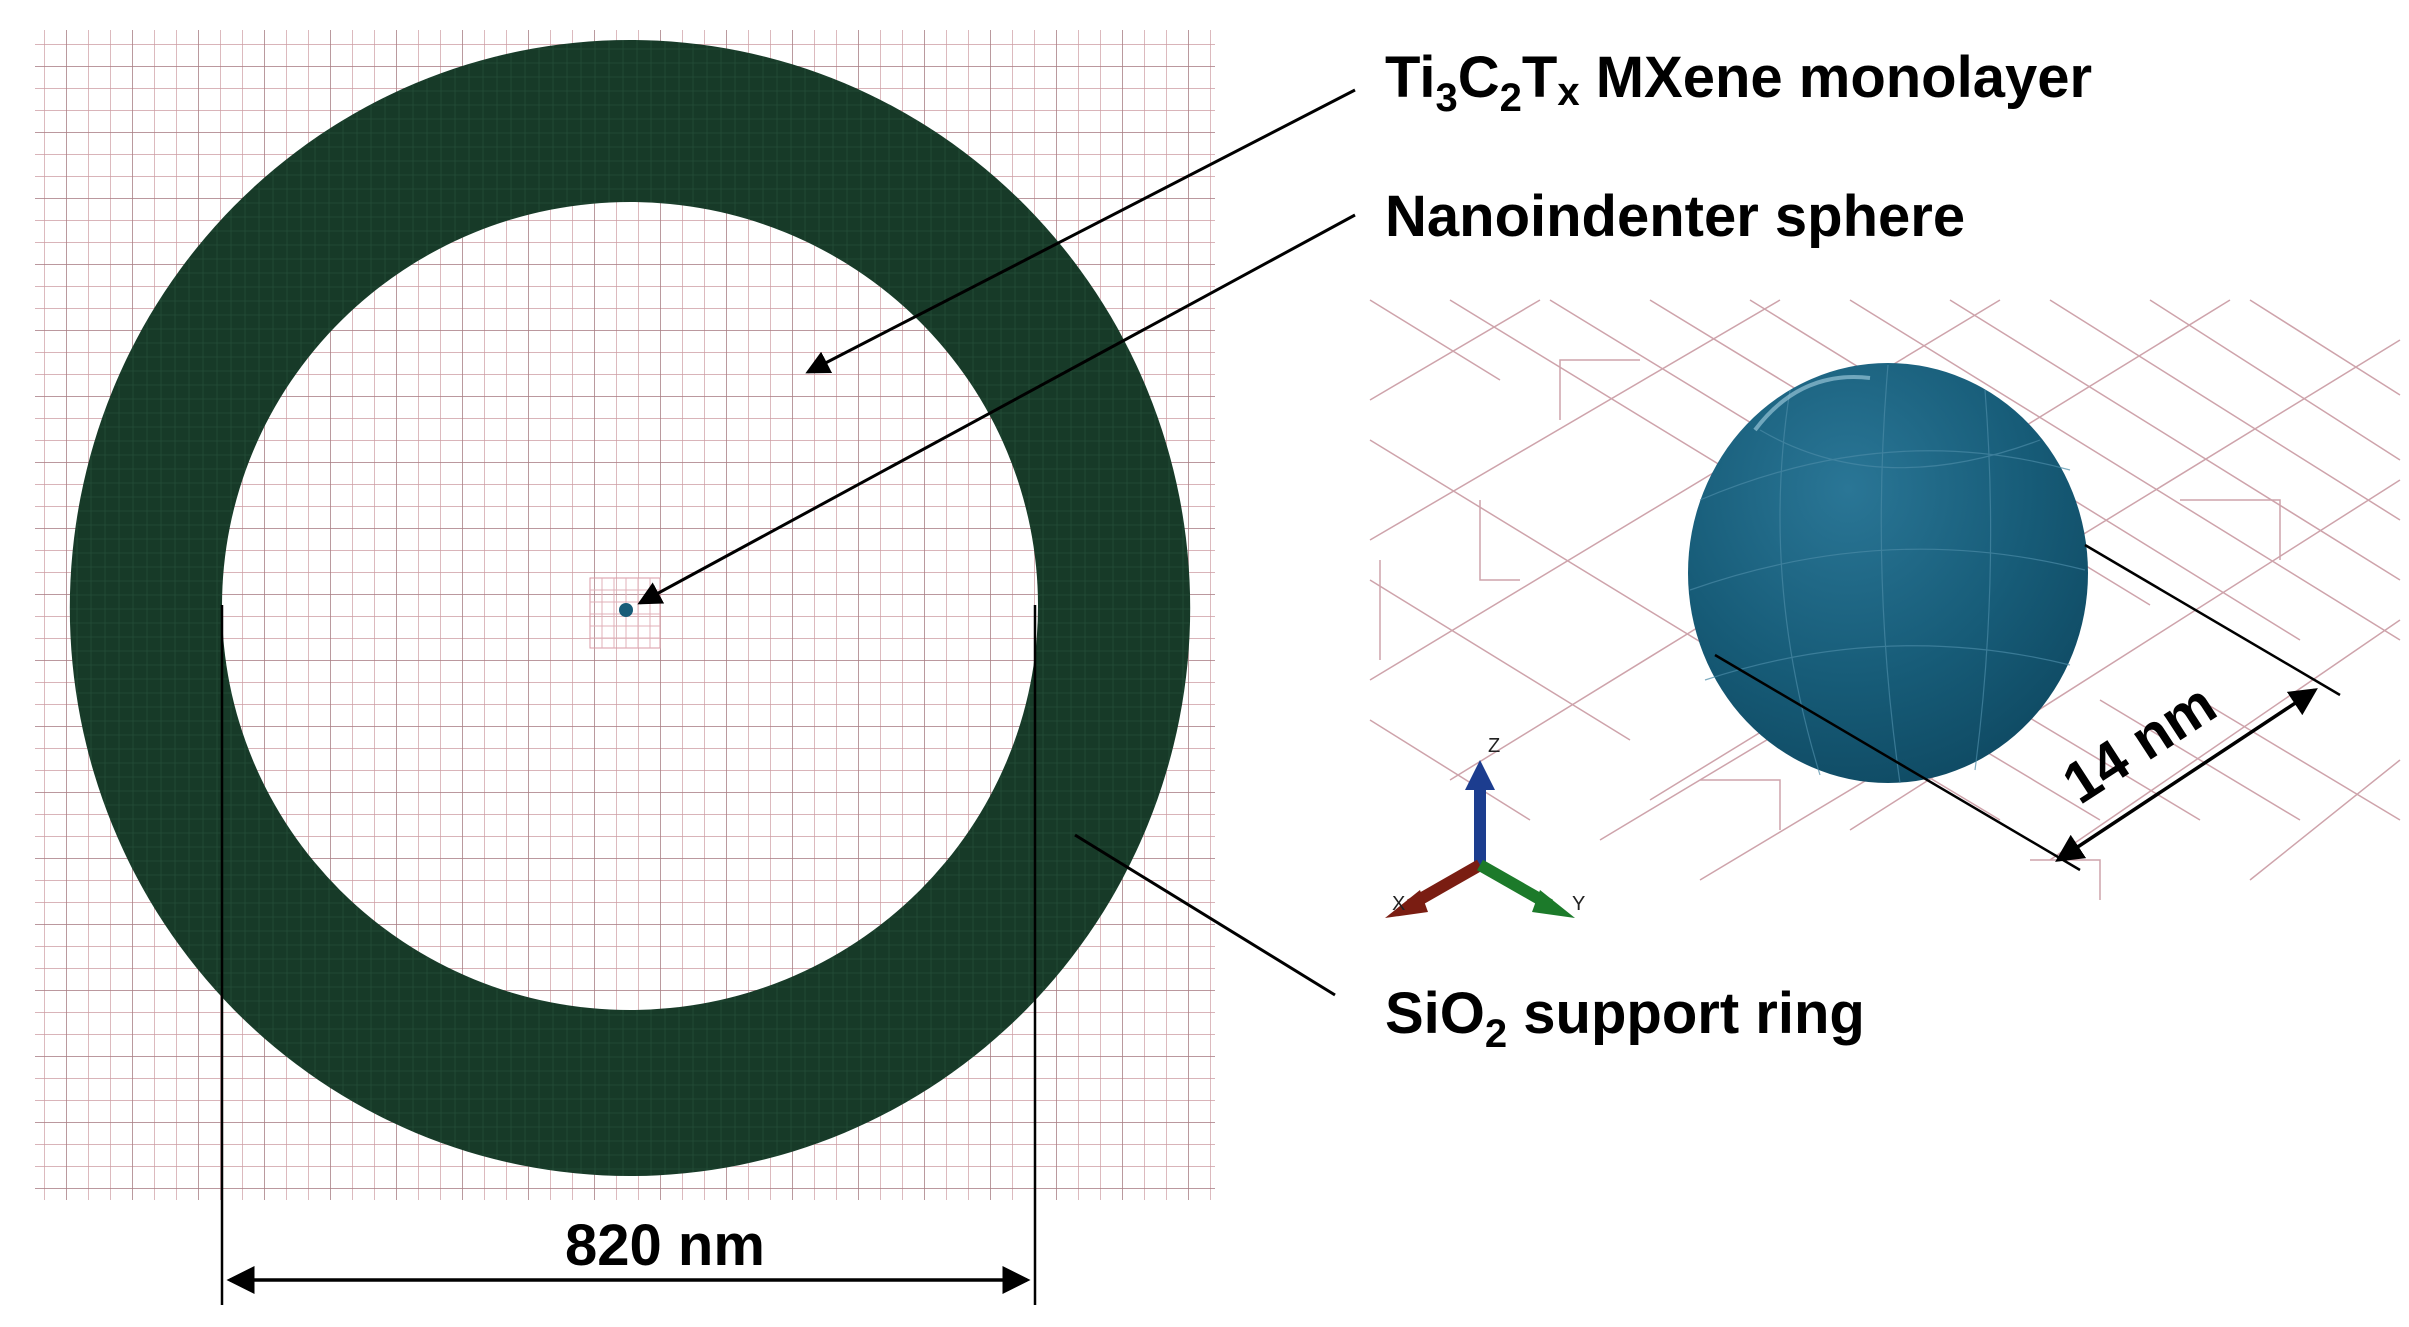 The width and height of the screenshot is (2409, 1327). What do you see at coordinates (1485, 826) in the screenshot?
I see `axis-triad: Z X Y` at bounding box center [1485, 826].